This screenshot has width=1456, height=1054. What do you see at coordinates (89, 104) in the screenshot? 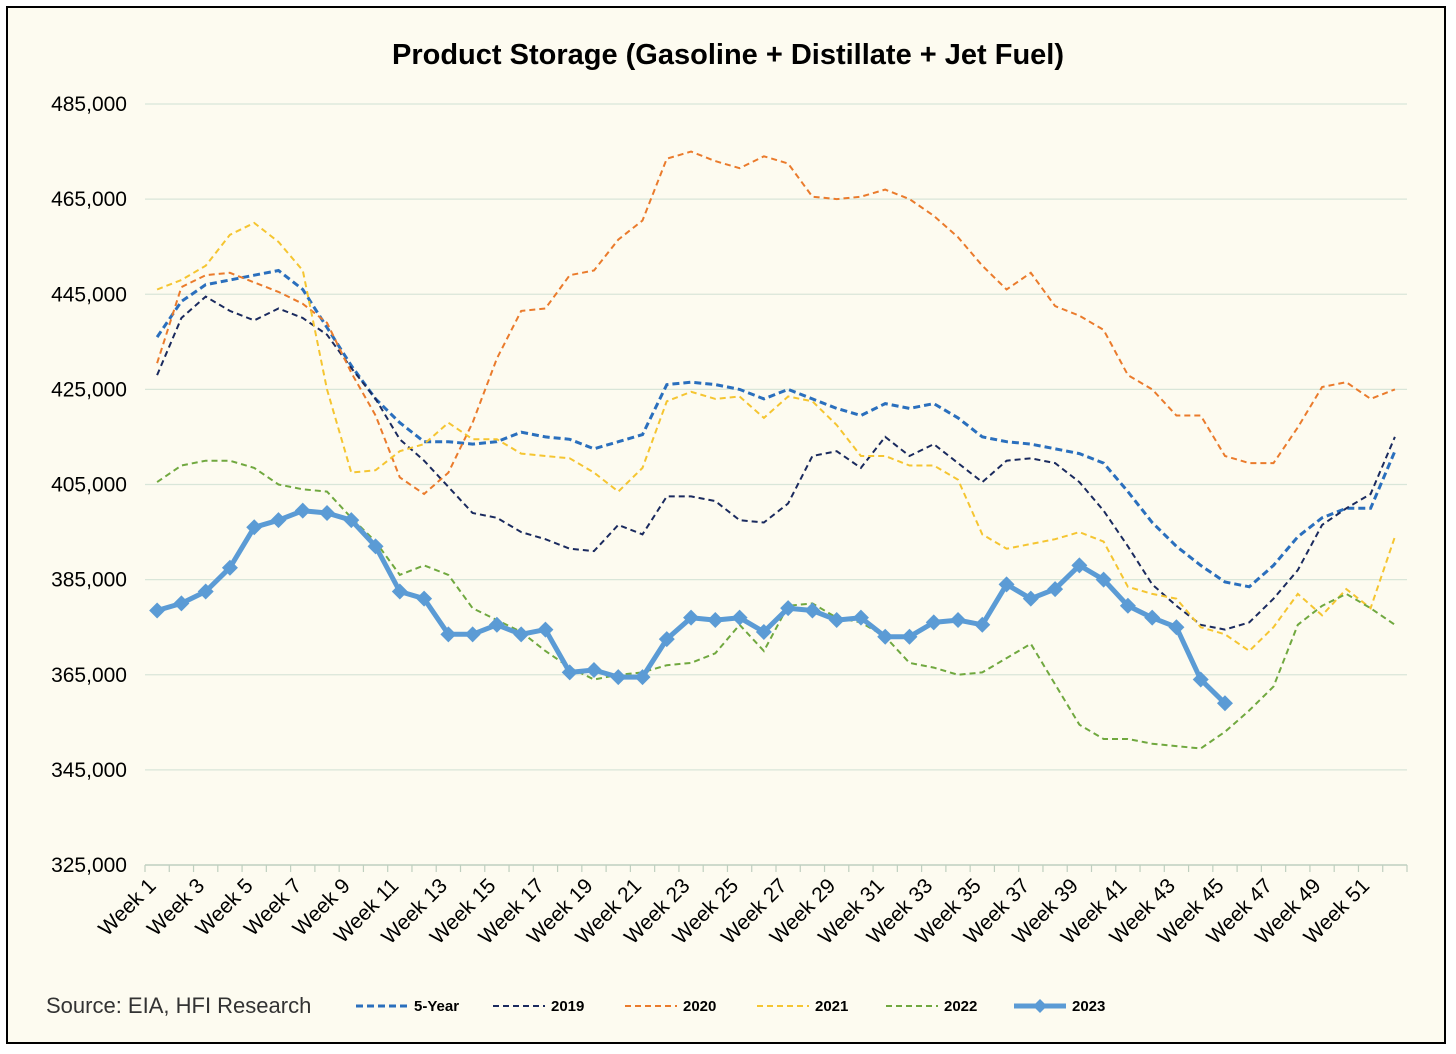
I see `y-tick-label: 485,000` at bounding box center [89, 104].